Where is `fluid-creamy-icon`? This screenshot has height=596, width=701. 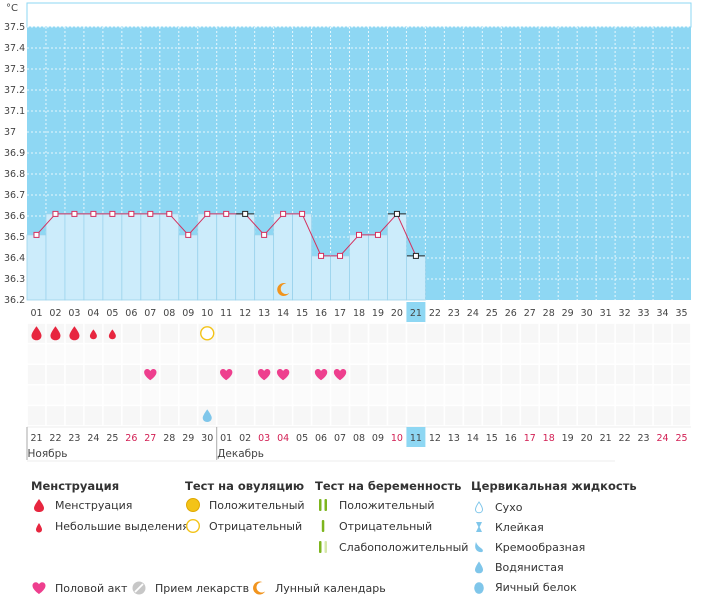
fluid-creamy-icon is located at coordinates (479, 547).